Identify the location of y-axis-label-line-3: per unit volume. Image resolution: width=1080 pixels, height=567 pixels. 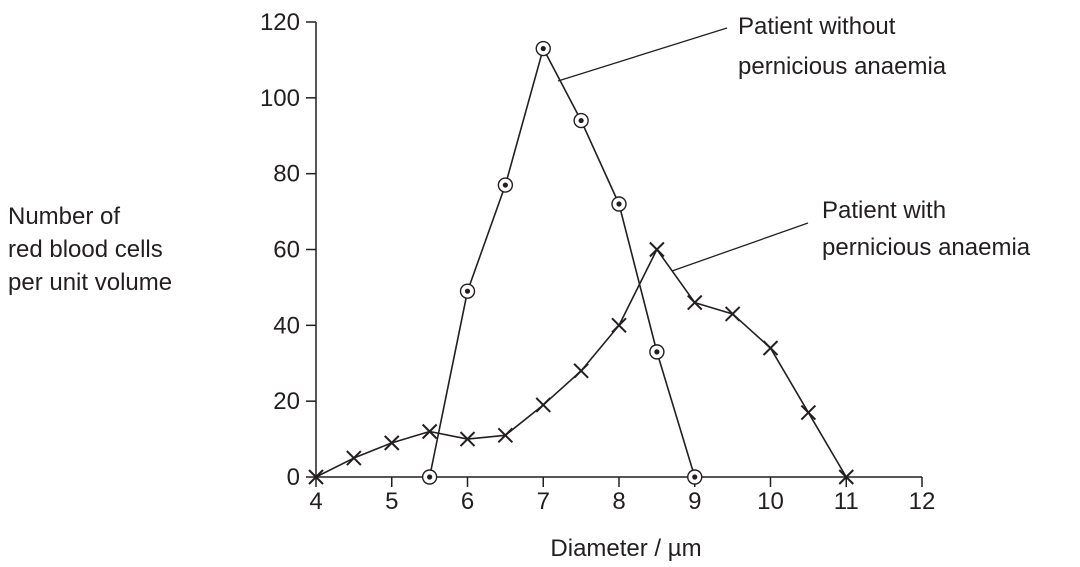
(90, 282).